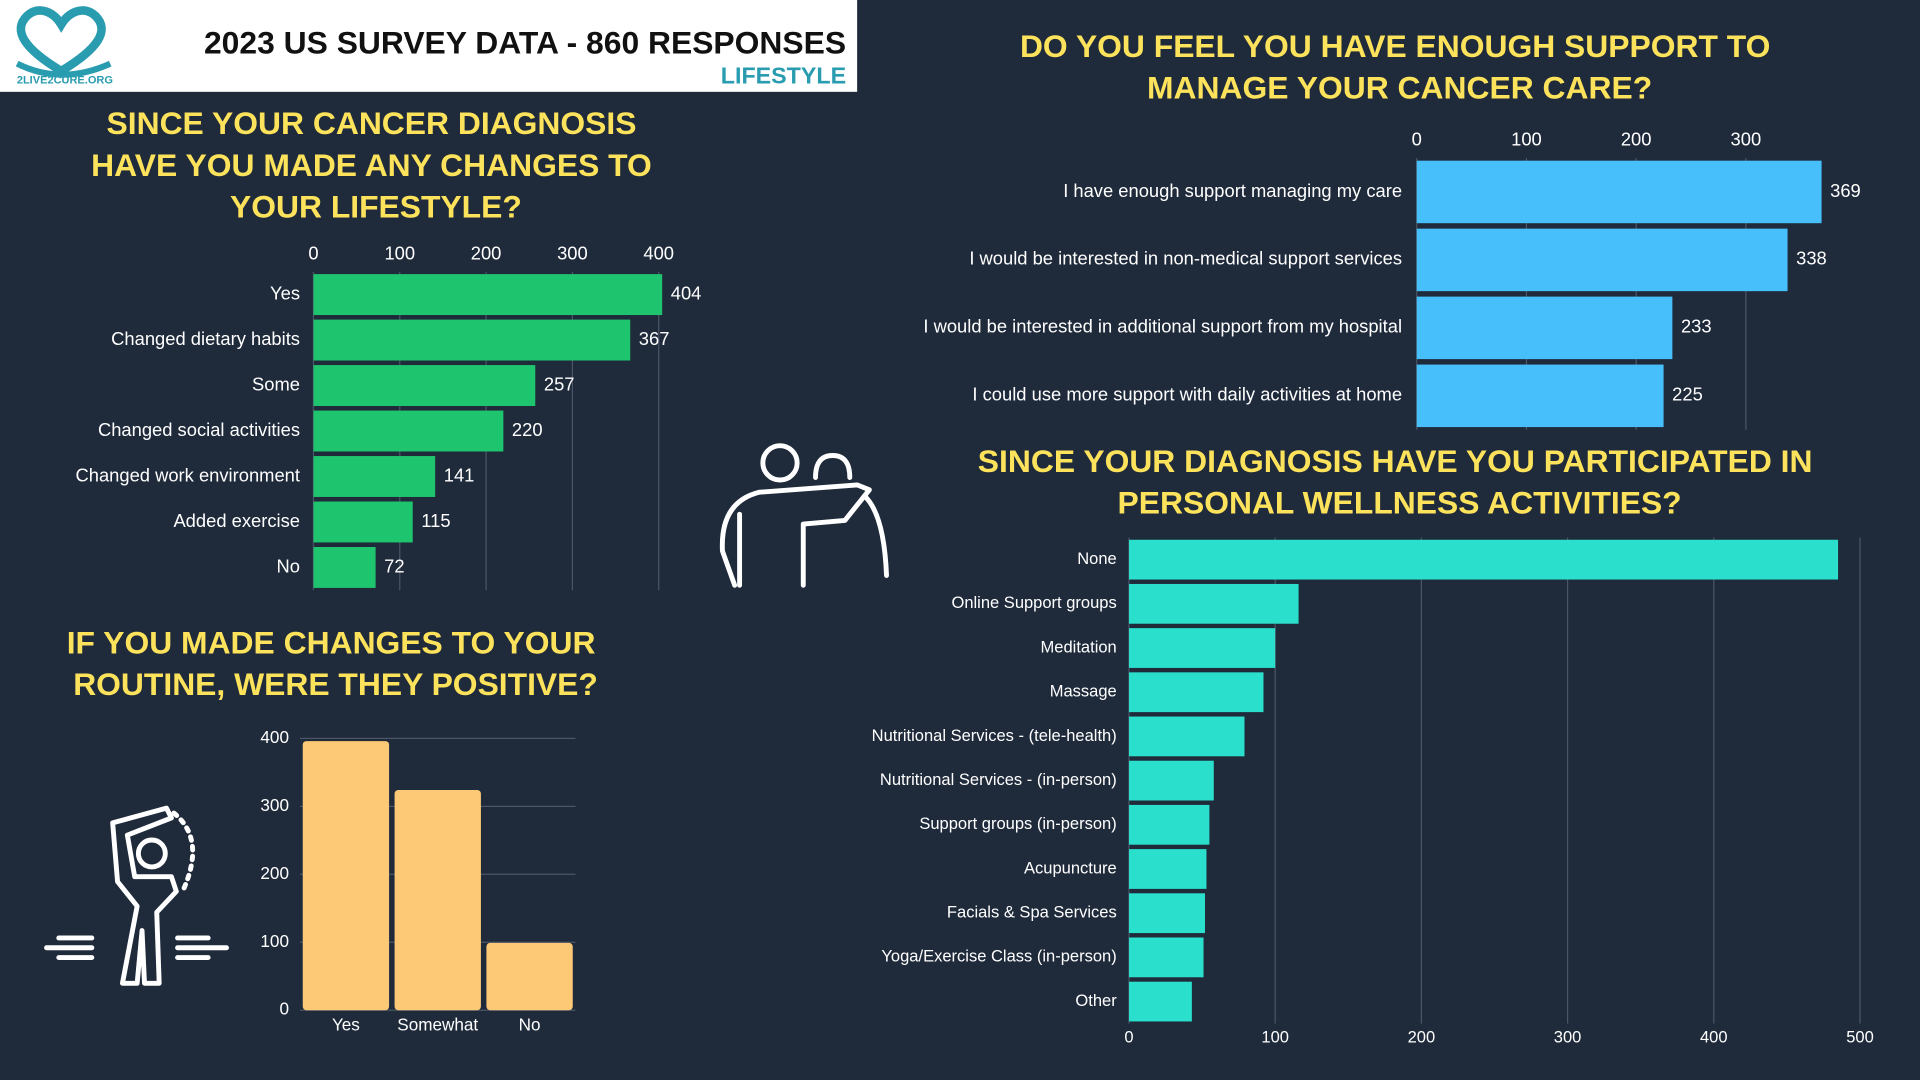 The height and width of the screenshot is (1080, 1920). Describe the element at coordinates (274, 941) in the screenshot. I see `y-tick-label: 100` at that location.